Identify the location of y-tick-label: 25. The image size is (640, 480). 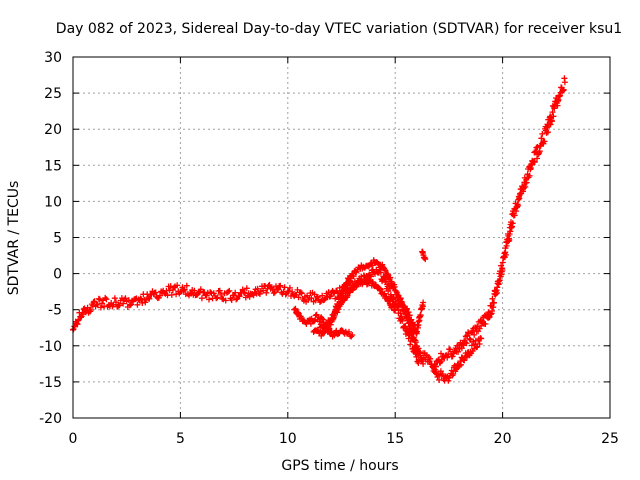
(53, 94).